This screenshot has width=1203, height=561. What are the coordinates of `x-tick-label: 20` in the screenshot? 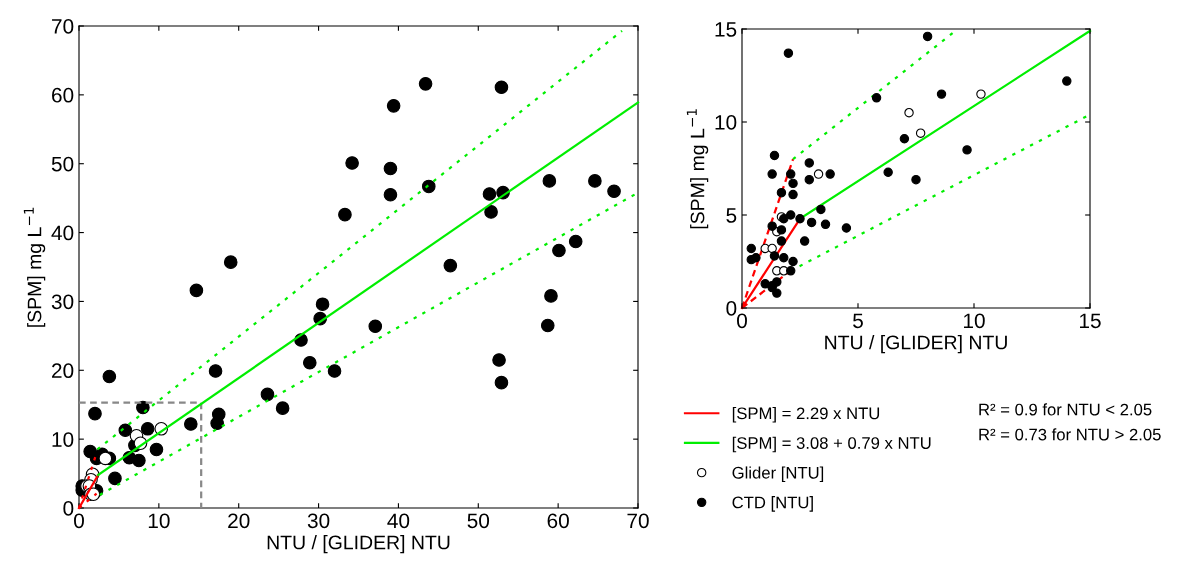 It's located at (239, 521).